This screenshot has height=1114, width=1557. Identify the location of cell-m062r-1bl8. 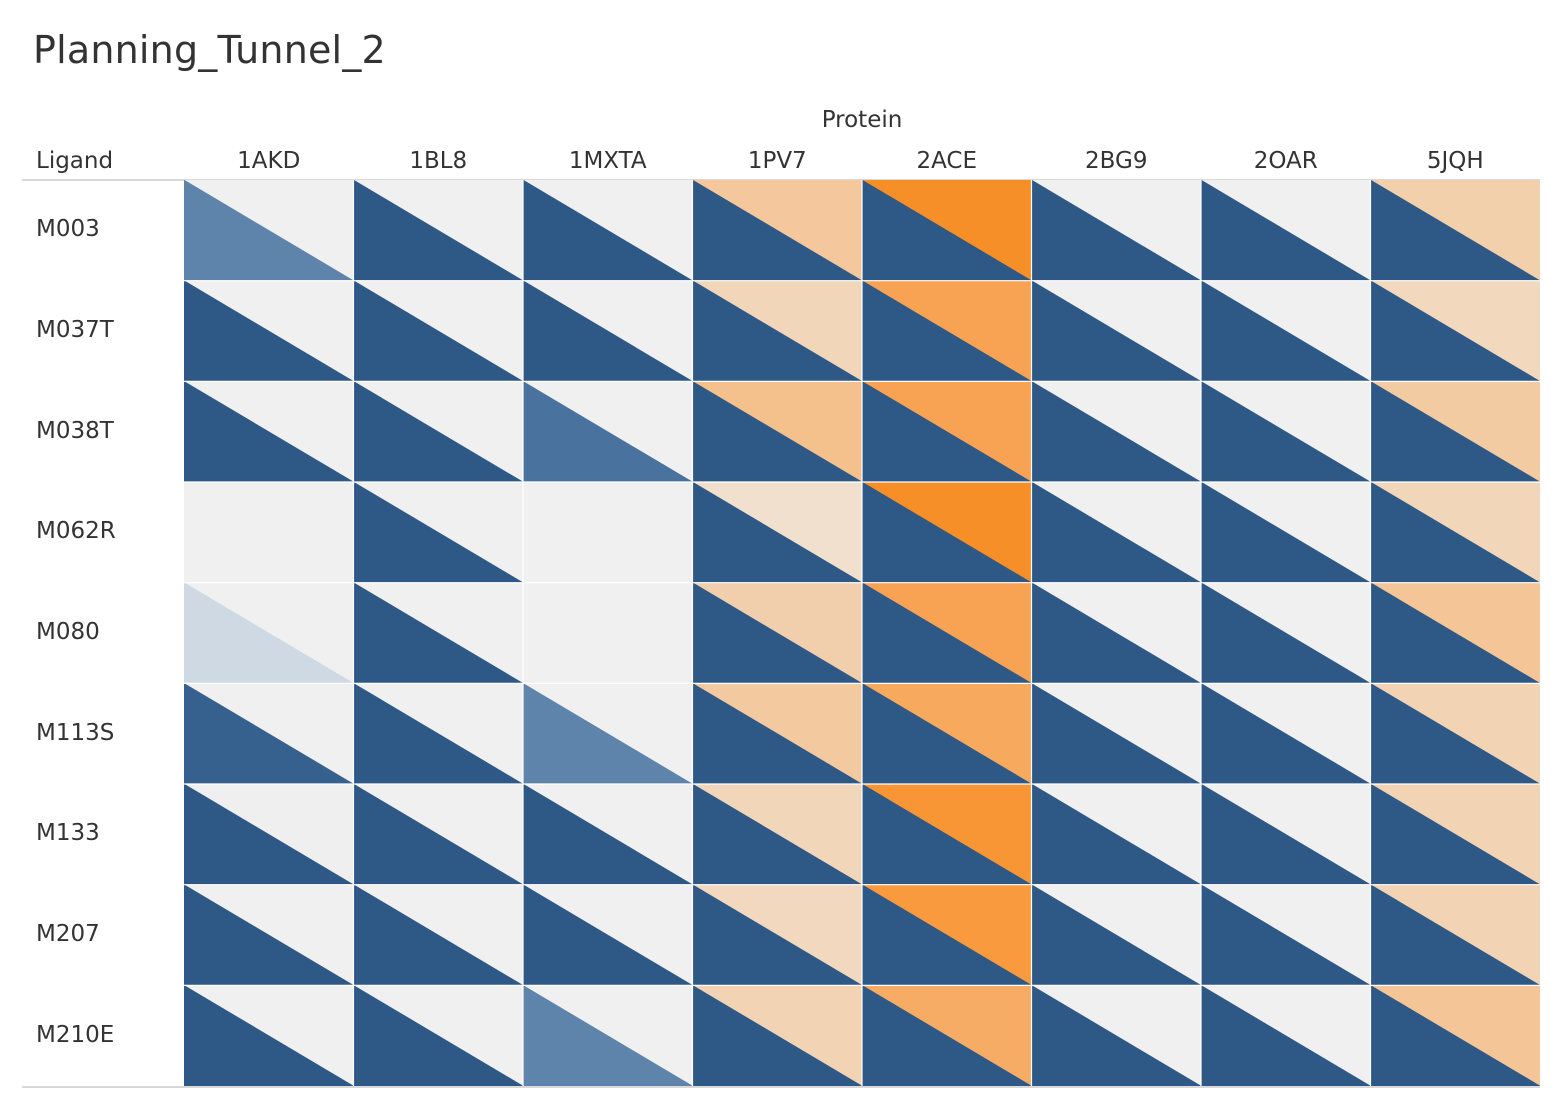
(438, 532).